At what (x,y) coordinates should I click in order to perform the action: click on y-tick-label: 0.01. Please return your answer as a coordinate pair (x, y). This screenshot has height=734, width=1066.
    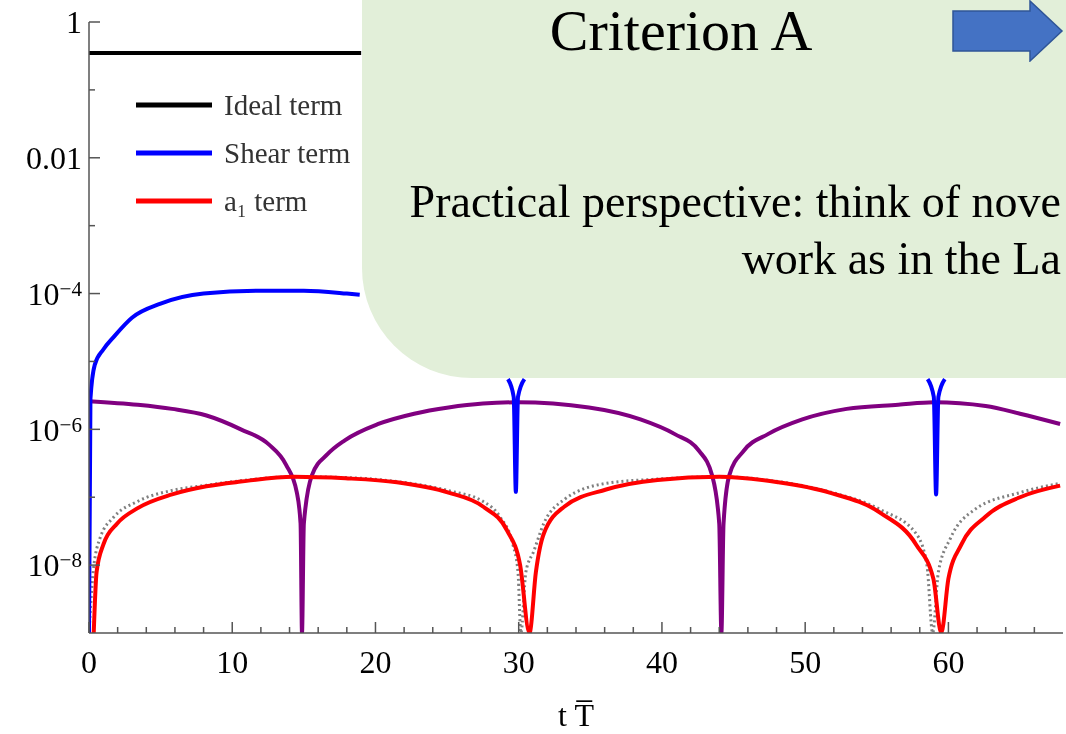
    Looking at the image, I should click on (54, 157).